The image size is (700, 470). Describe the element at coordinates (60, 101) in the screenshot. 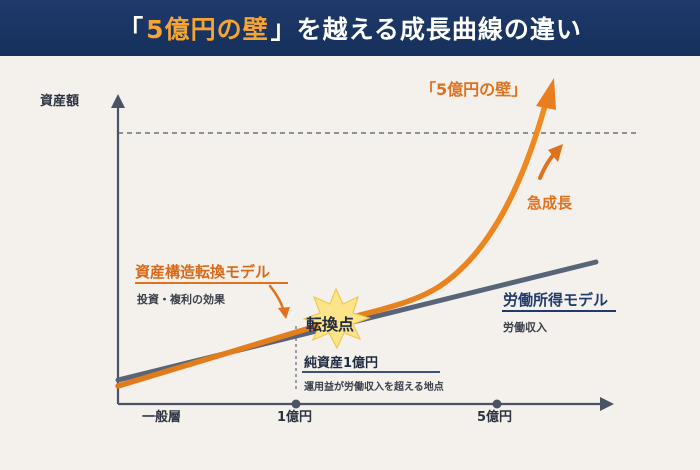

I see `y-axis-label: 資産額` at that location.